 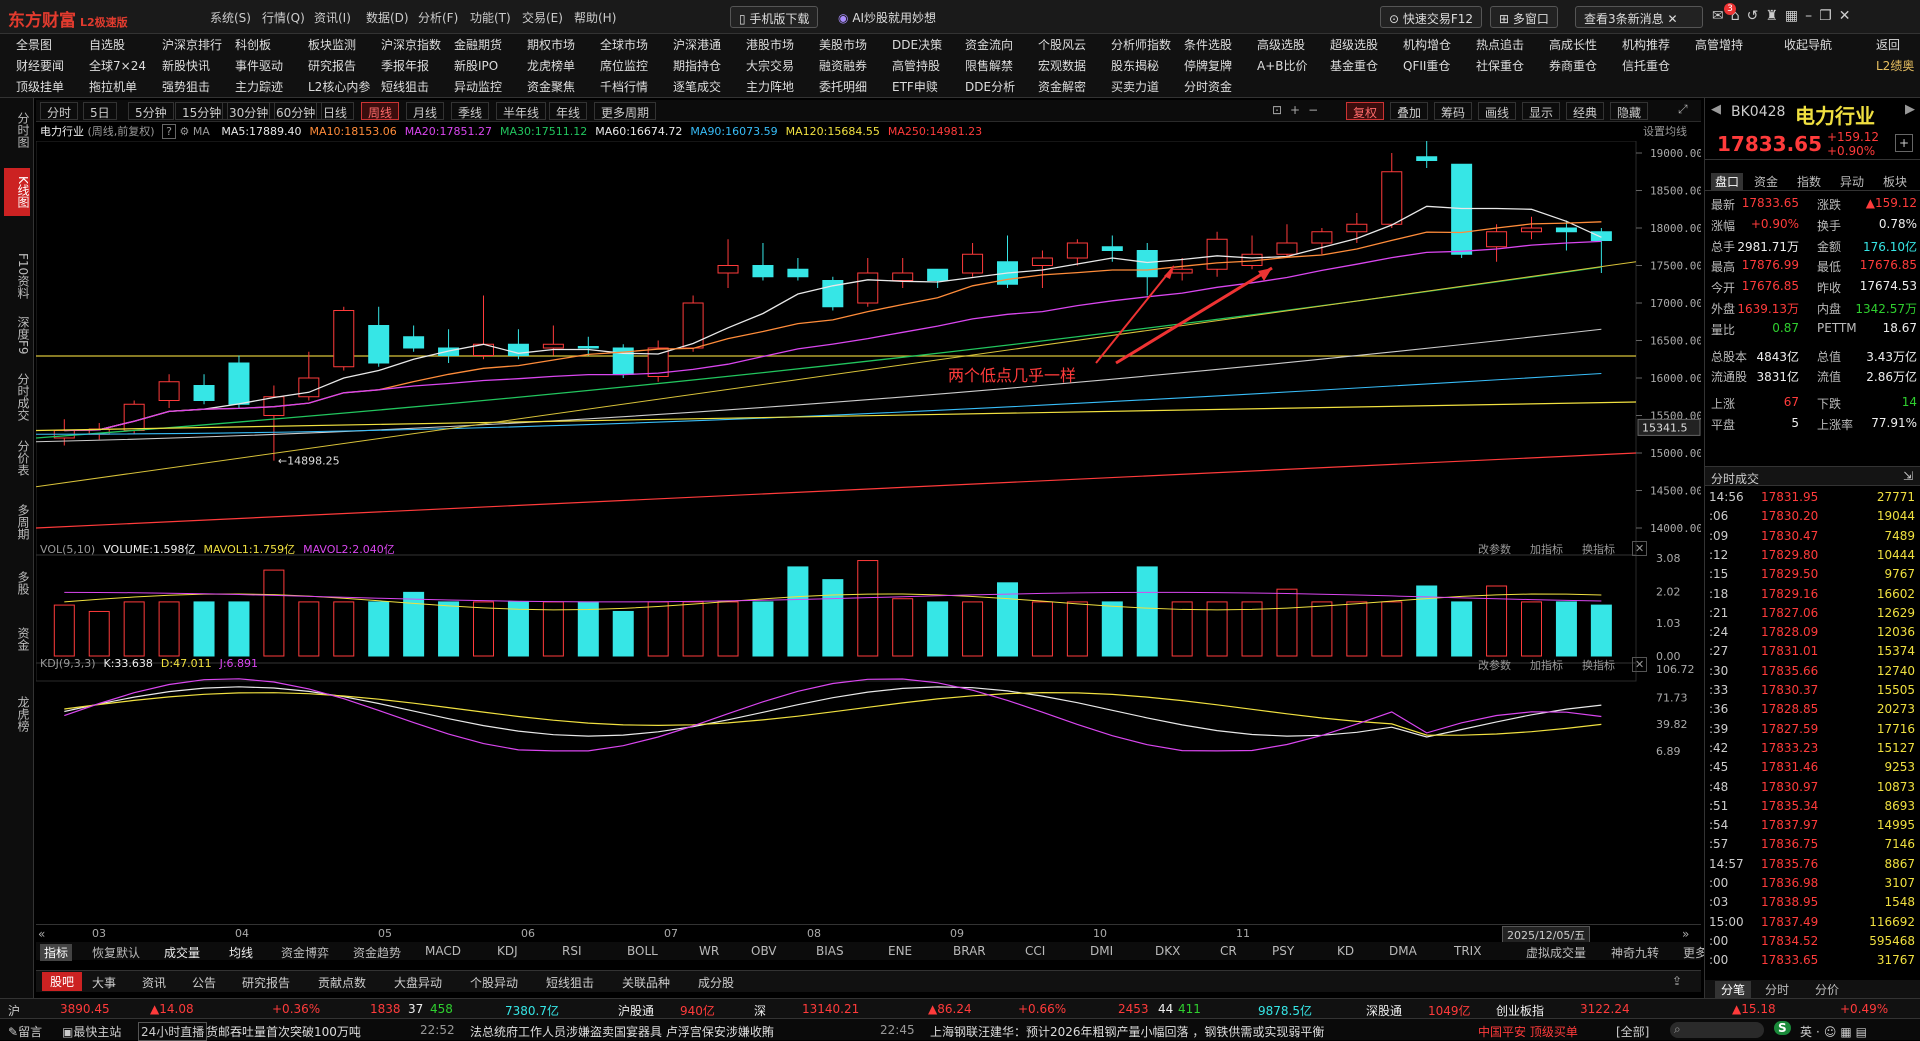 I want to click on indicator-tab: KDJ, so click(x=507, y=951).